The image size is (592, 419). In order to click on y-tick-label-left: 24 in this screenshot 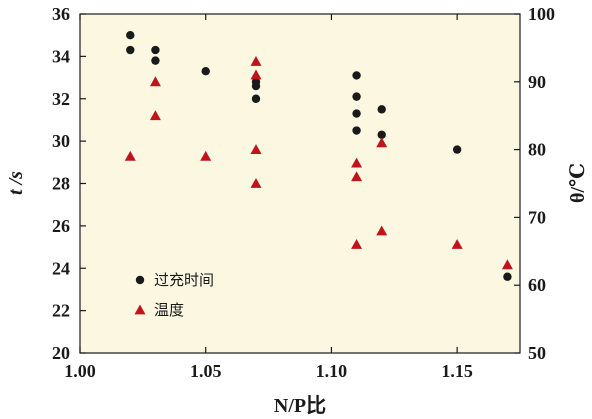, I will do `click(61, 268)`.